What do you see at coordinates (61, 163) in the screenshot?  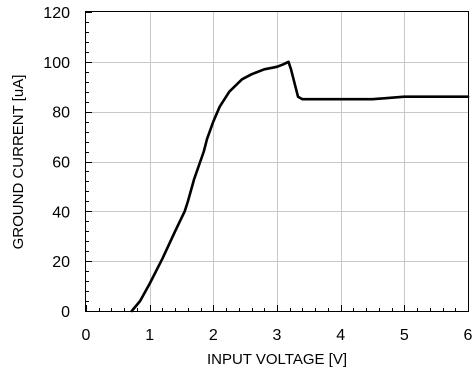 I see `y-tick-label: 60` at bounding box center [61, 163].